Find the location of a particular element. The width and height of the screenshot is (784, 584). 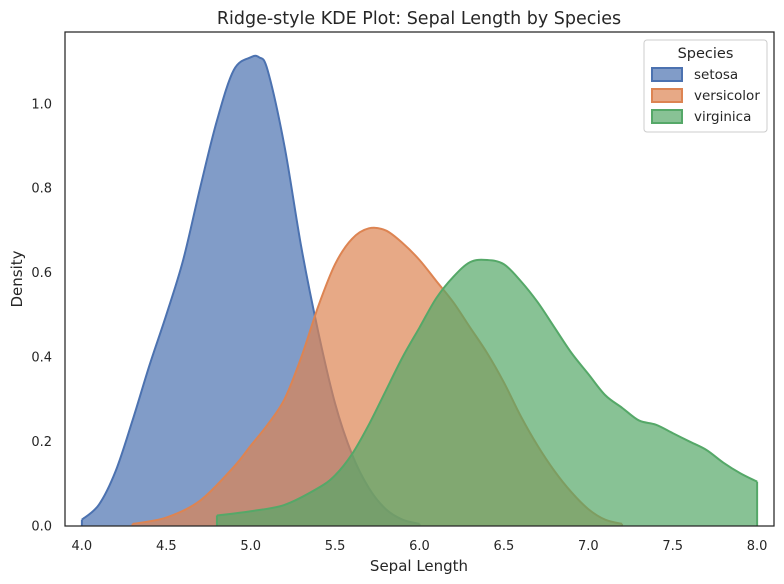

x-tick-label: 5.0 is located at coordinates (250, 546).